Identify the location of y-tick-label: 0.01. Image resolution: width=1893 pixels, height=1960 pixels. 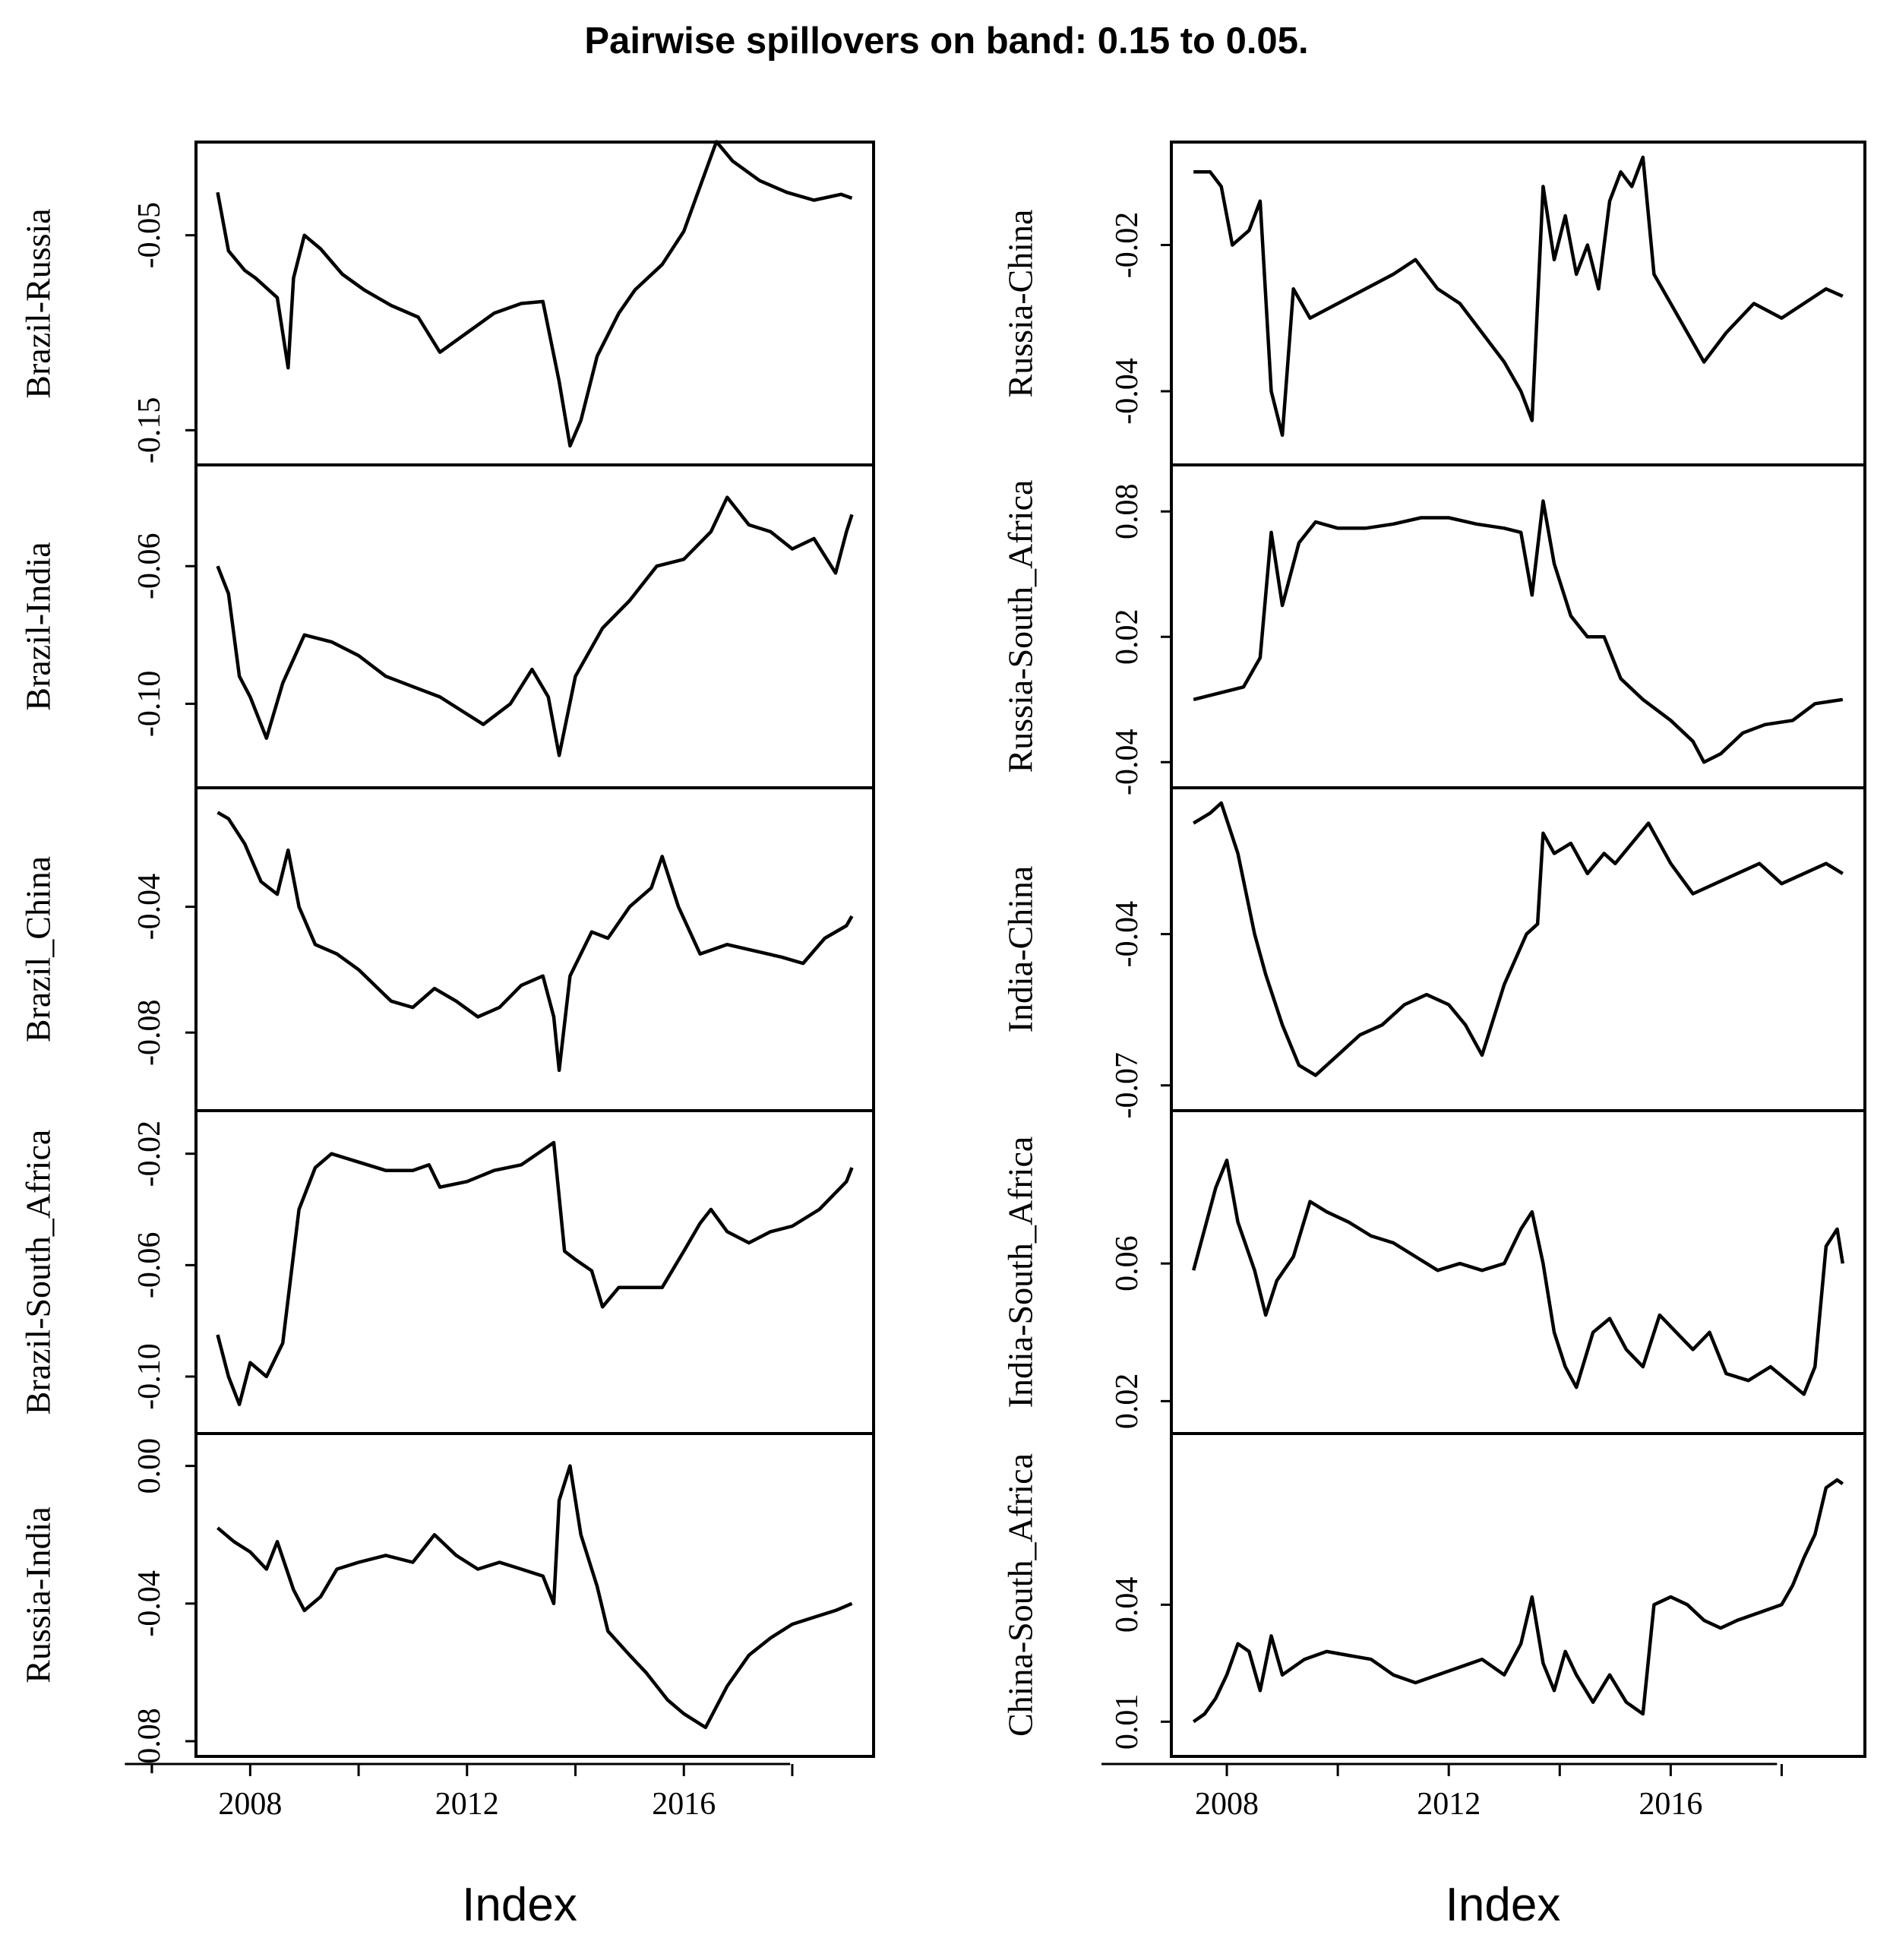
(1128, 1722).